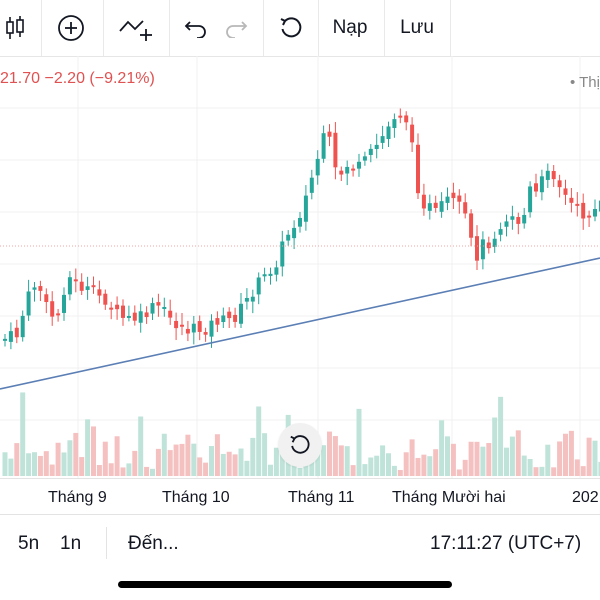  Describe the element at coordinates (300, 445) in the screenshot. I see `reset-chart-button` at that location.